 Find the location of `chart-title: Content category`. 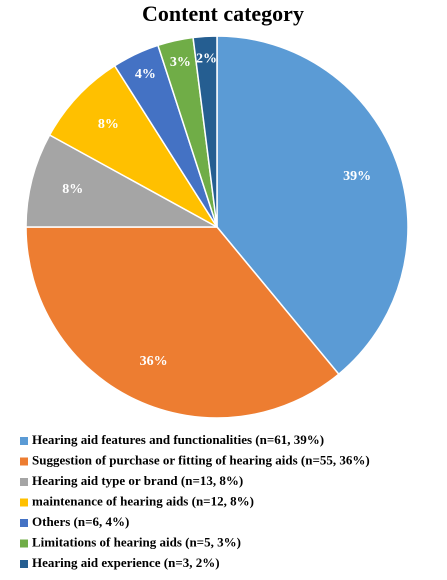

chart-title: Content category is located at coordinates (223, 13).